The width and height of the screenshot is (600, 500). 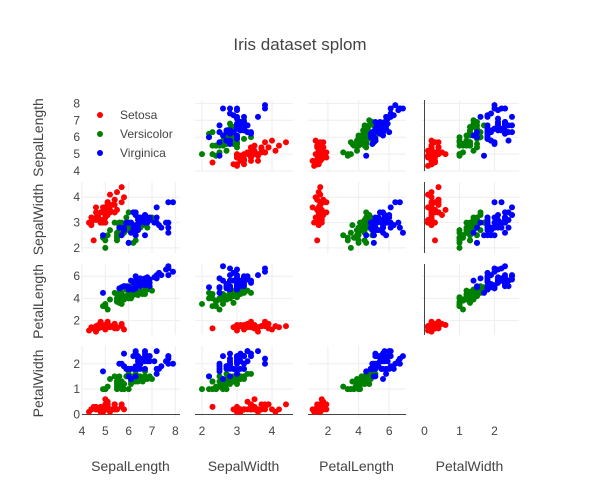 I want to click on y-tick-label: 2, so click(x=76, y=364).